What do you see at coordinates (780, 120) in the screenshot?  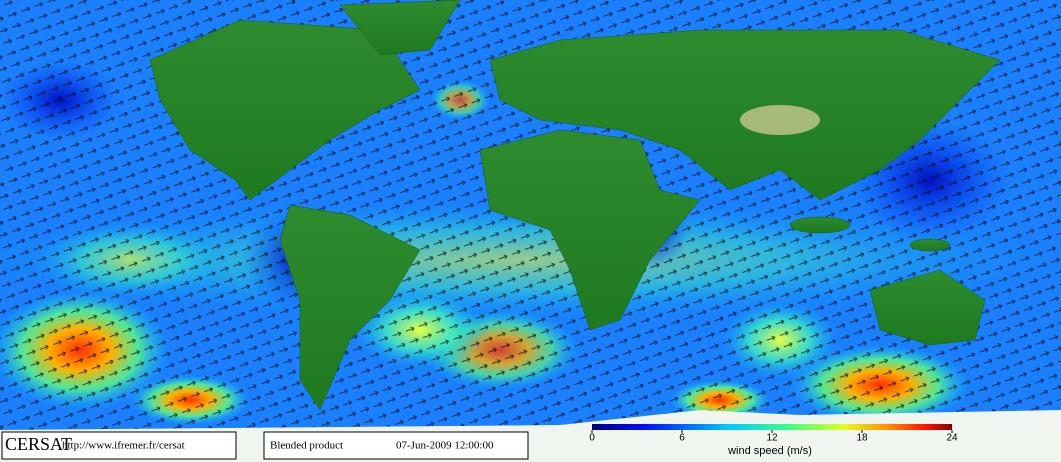 I see `plateau` at bounding box center [780, 120].